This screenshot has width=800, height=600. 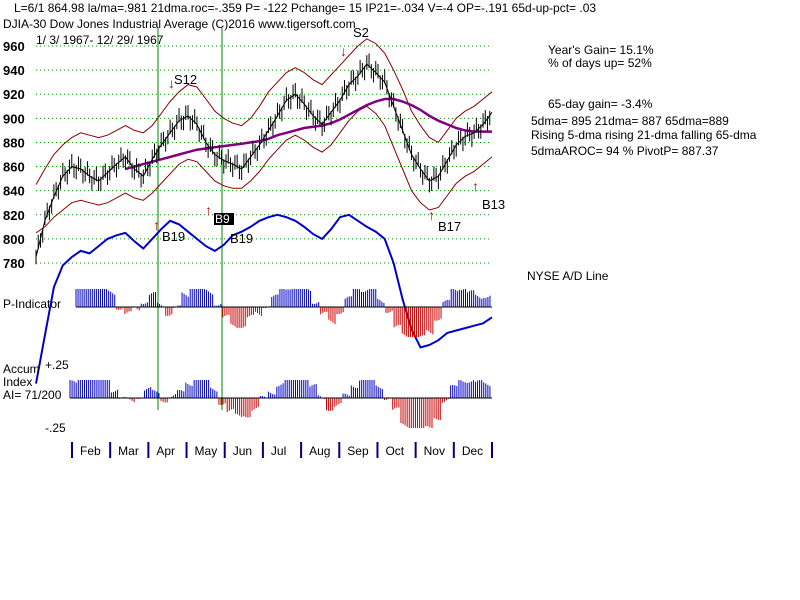 What do you see at coordinates (600, 104) in the screenshot?
I see `gain-65: 65-day gain= -3.4%` at bounding box center [600, 104].